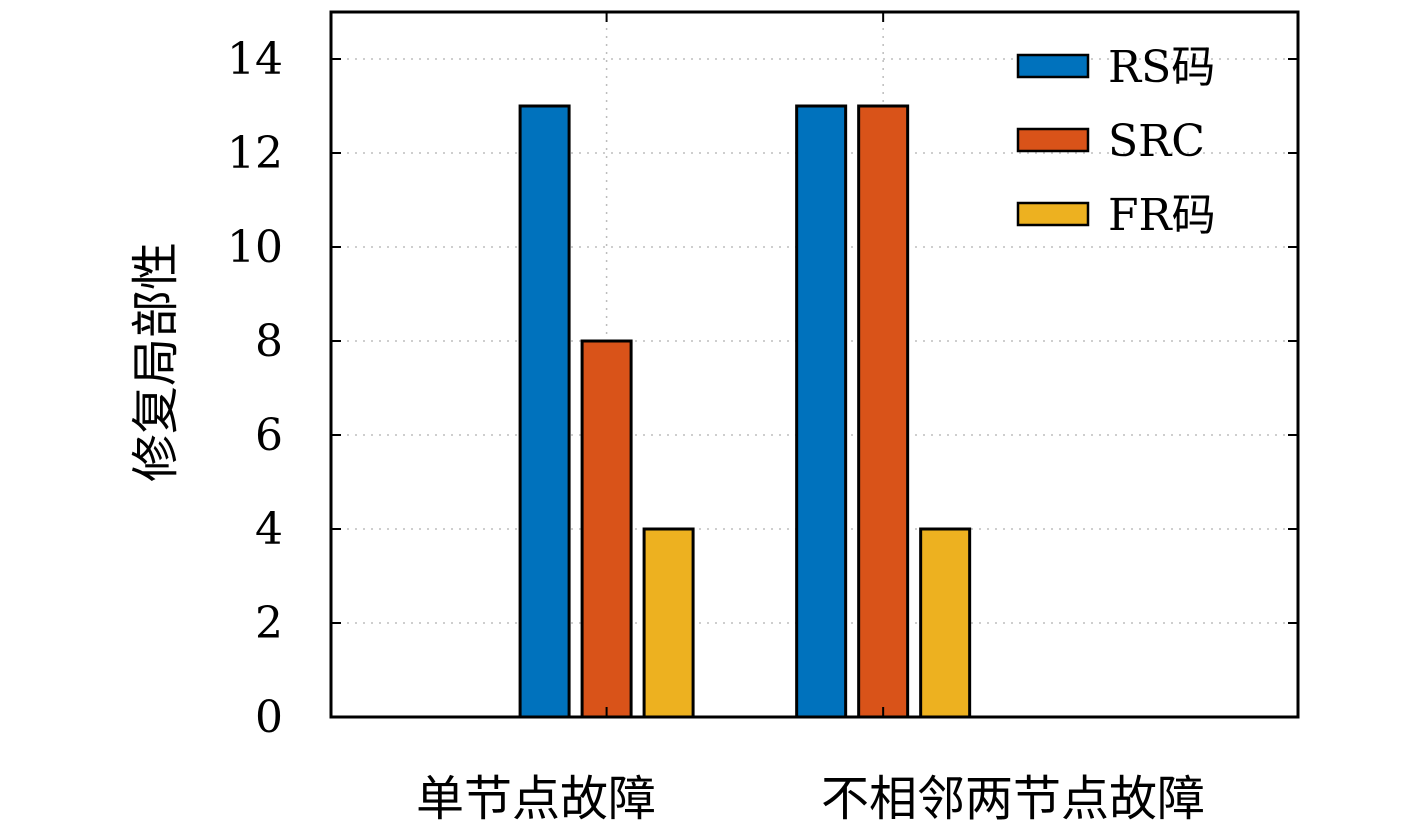 Image resolution: width=1417 pixels, height=834 pixels. What do you see at coordinates (1013, 799) in the screenshot?
I see `category-label: 不相邻两节点故障` at bounding box center [1013, 799].